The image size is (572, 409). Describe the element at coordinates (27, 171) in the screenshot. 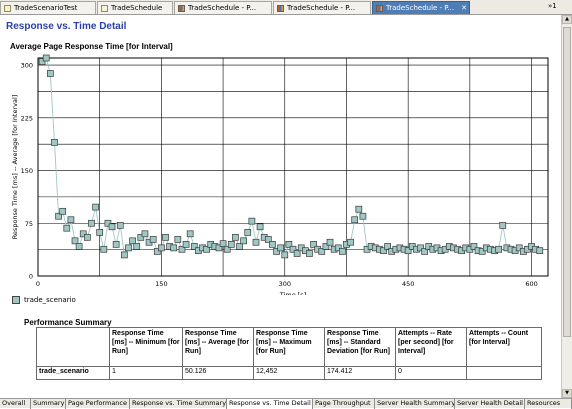

I see `y-tick-label: 150` at that location.